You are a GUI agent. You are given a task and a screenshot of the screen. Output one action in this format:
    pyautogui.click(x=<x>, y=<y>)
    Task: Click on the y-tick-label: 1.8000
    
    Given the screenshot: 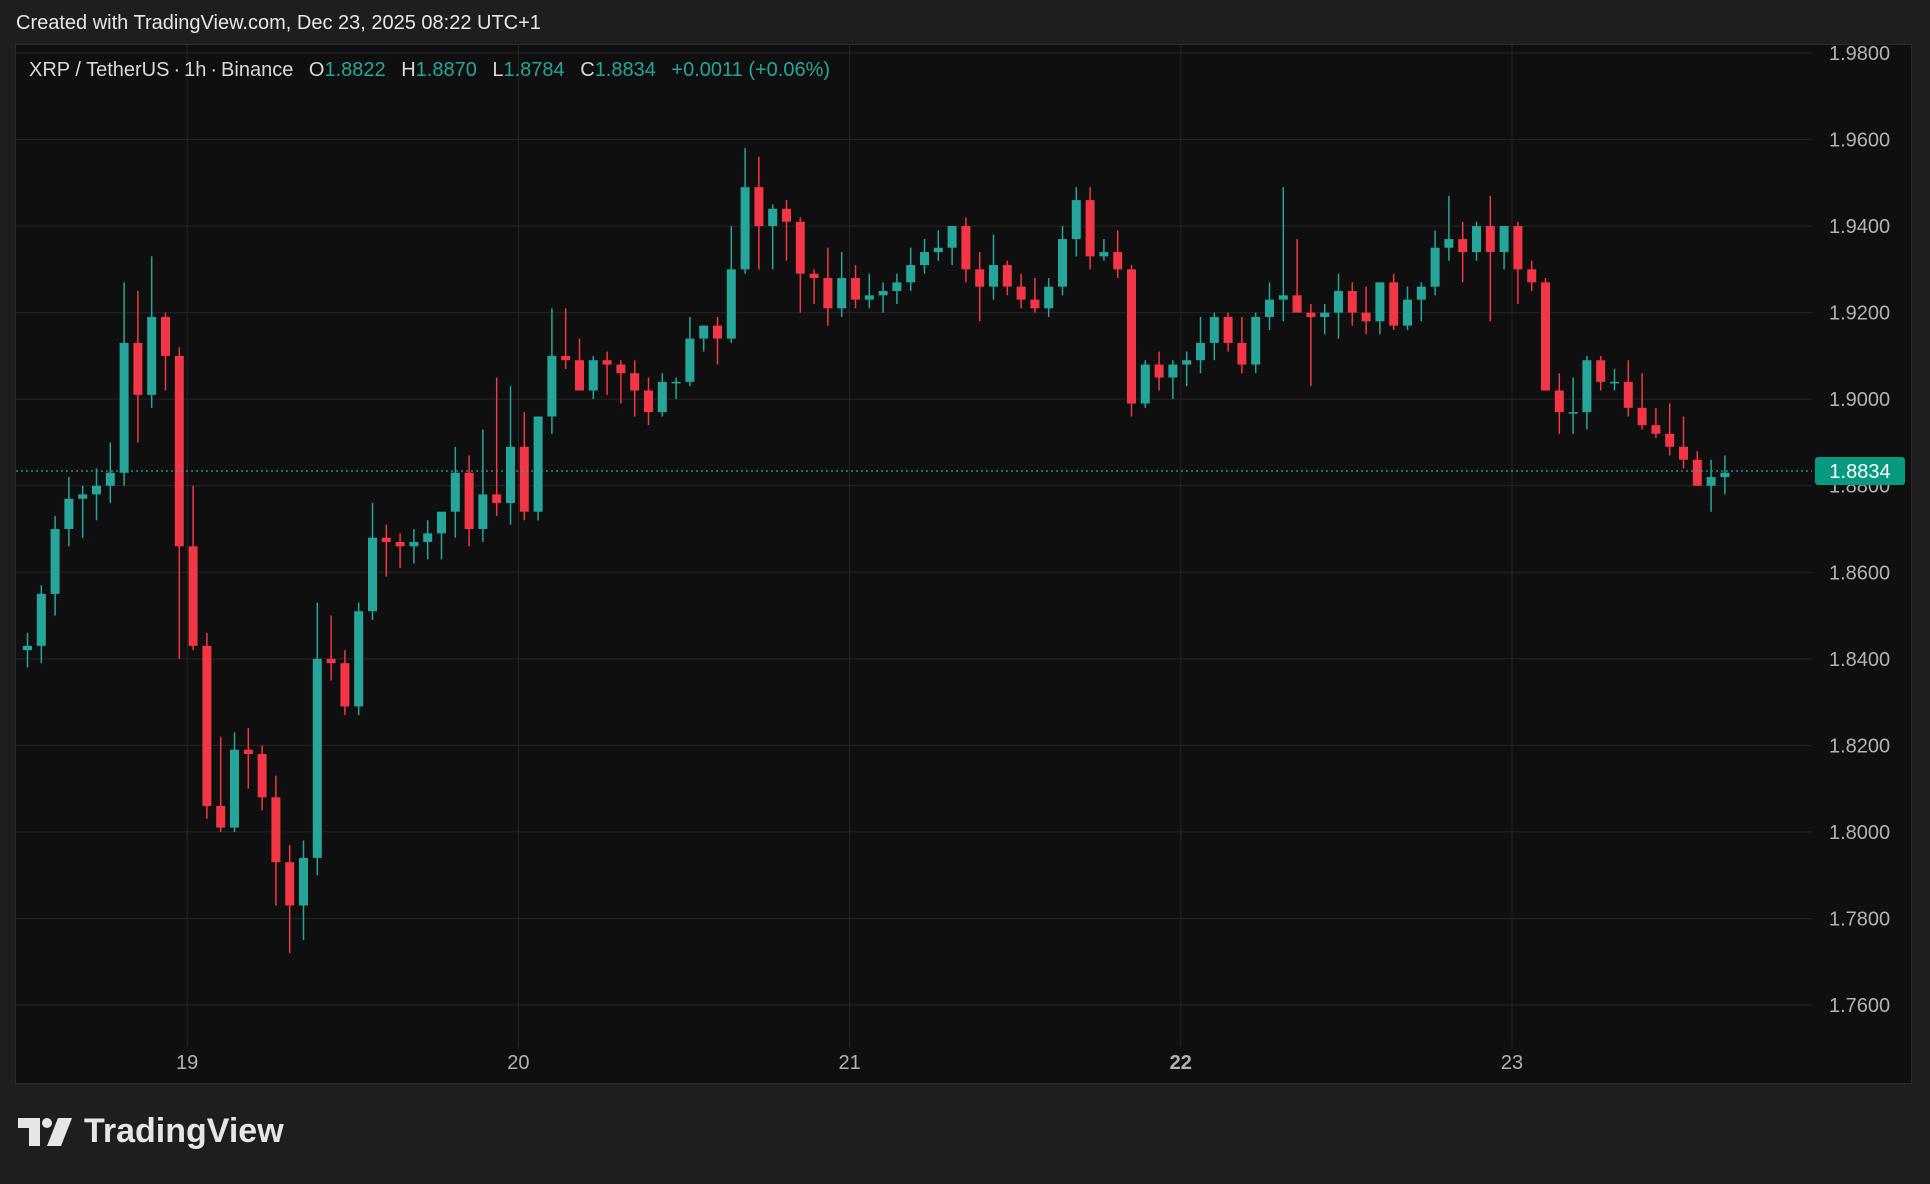 What is the action you would take?
    pyautogui.click(x=1859, y=833)
    